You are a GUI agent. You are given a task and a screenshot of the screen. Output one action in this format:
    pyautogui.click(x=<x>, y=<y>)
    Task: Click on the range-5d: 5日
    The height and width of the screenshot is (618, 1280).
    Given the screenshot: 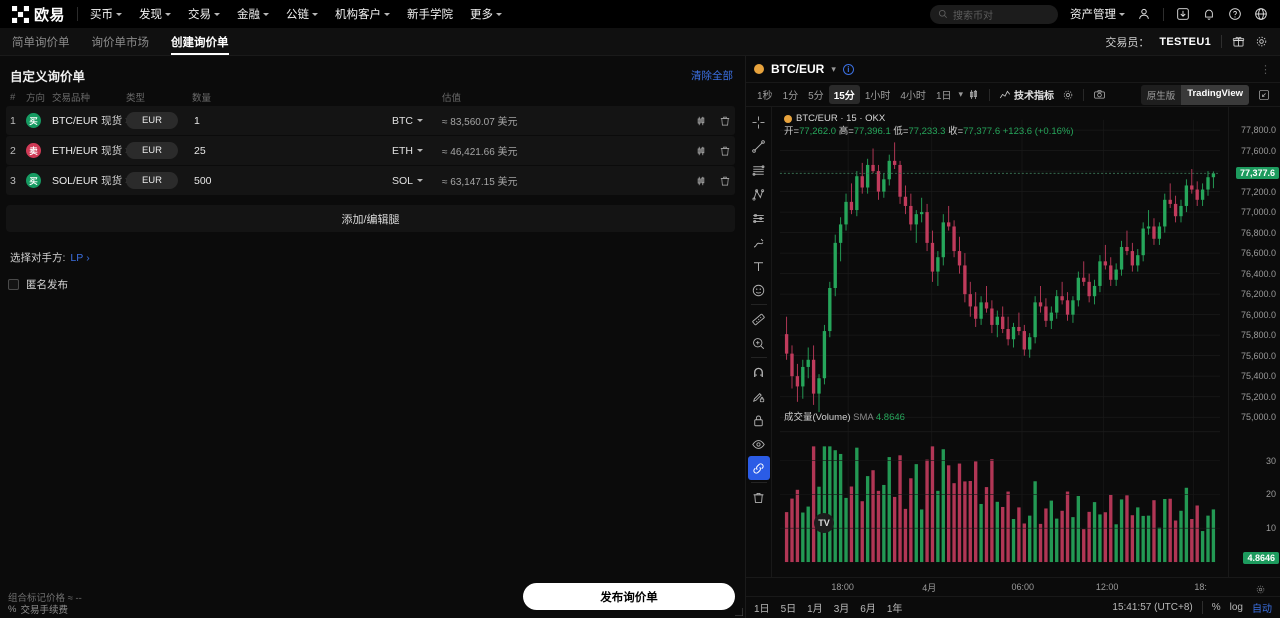 What is the action you would take?
    pyautogui.click(x=788, y=609)
    